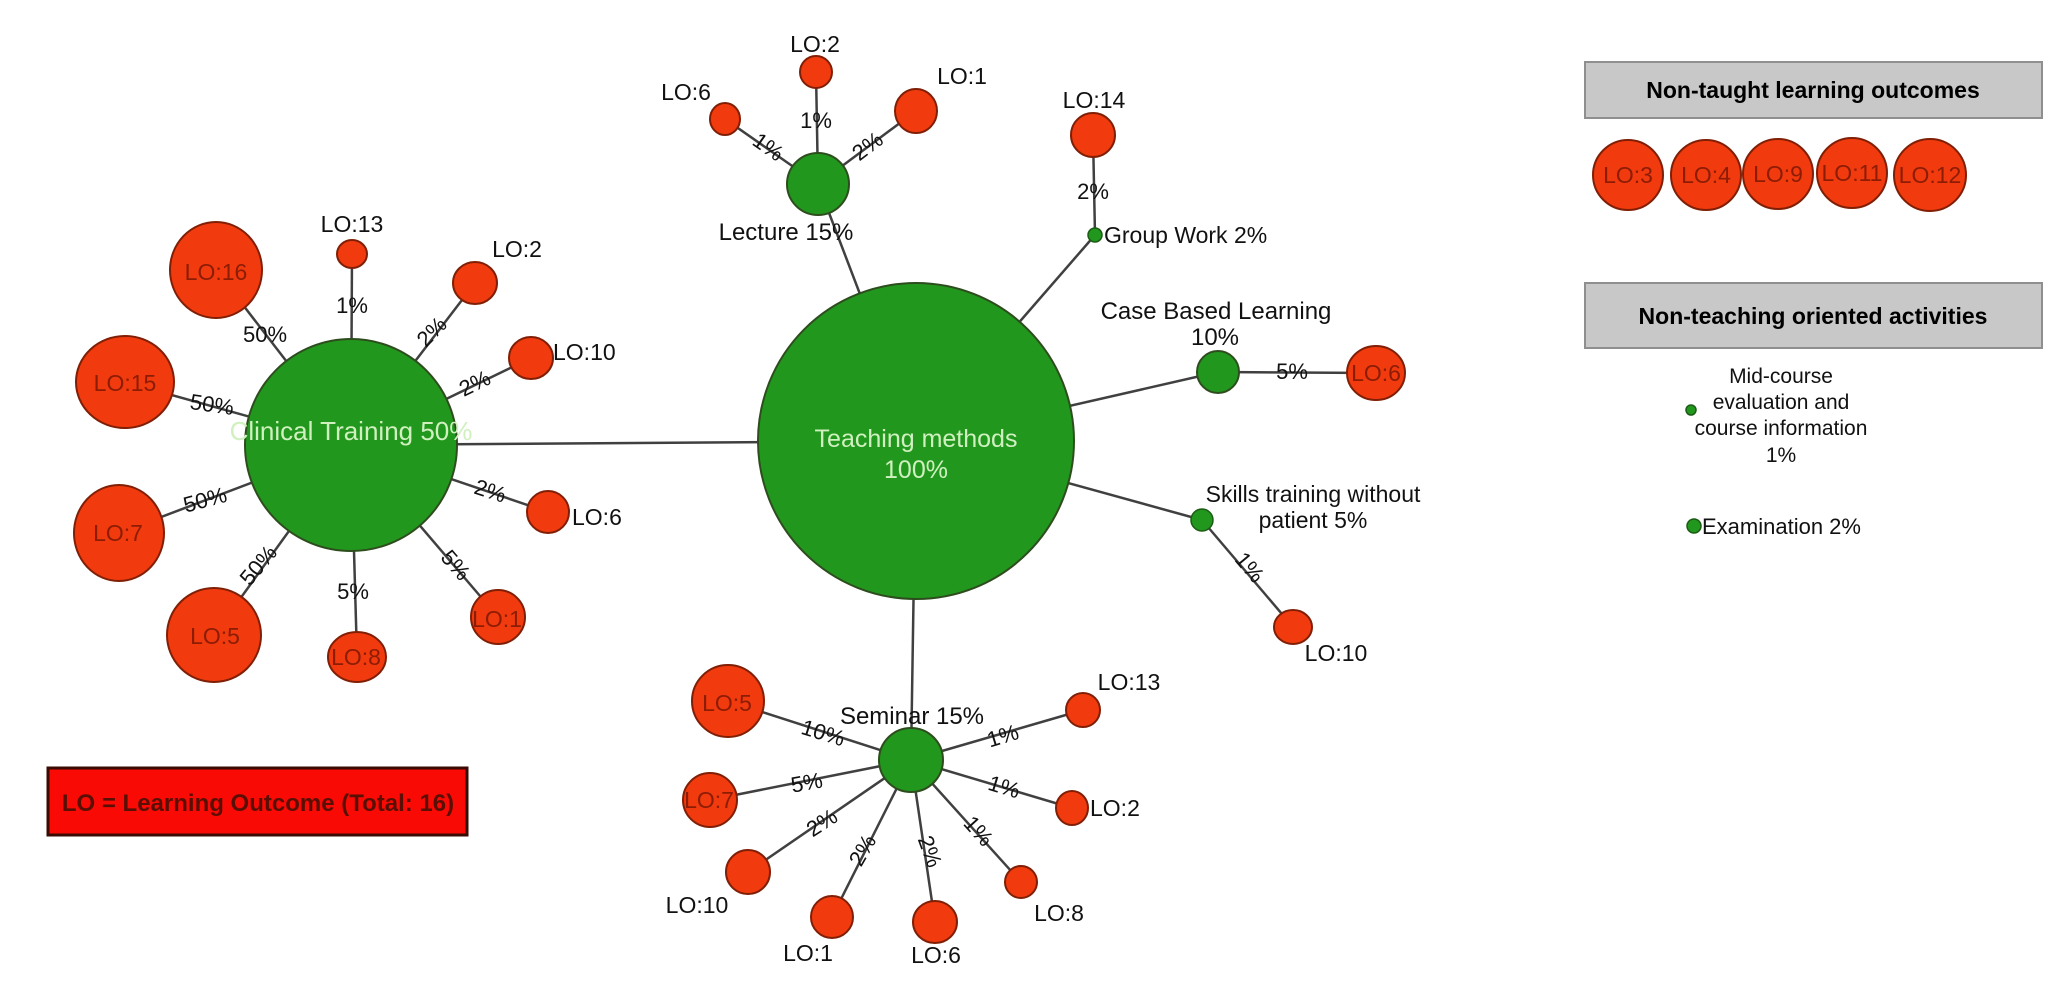  I want to click on note-box-text: LO = Learning Outcome (Total: 16), so click(258, 803).